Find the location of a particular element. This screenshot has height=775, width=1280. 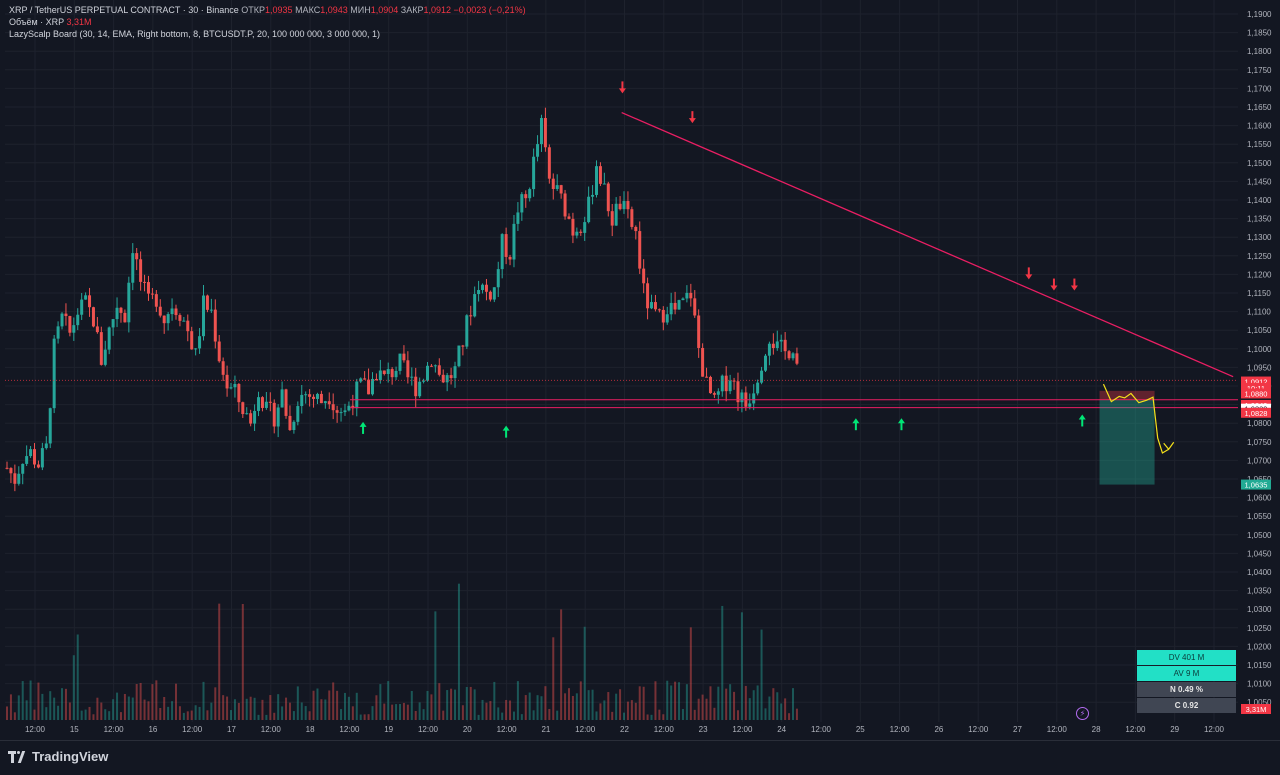

lightning-icon: ⚡ is located at coordinates (1082, 713).